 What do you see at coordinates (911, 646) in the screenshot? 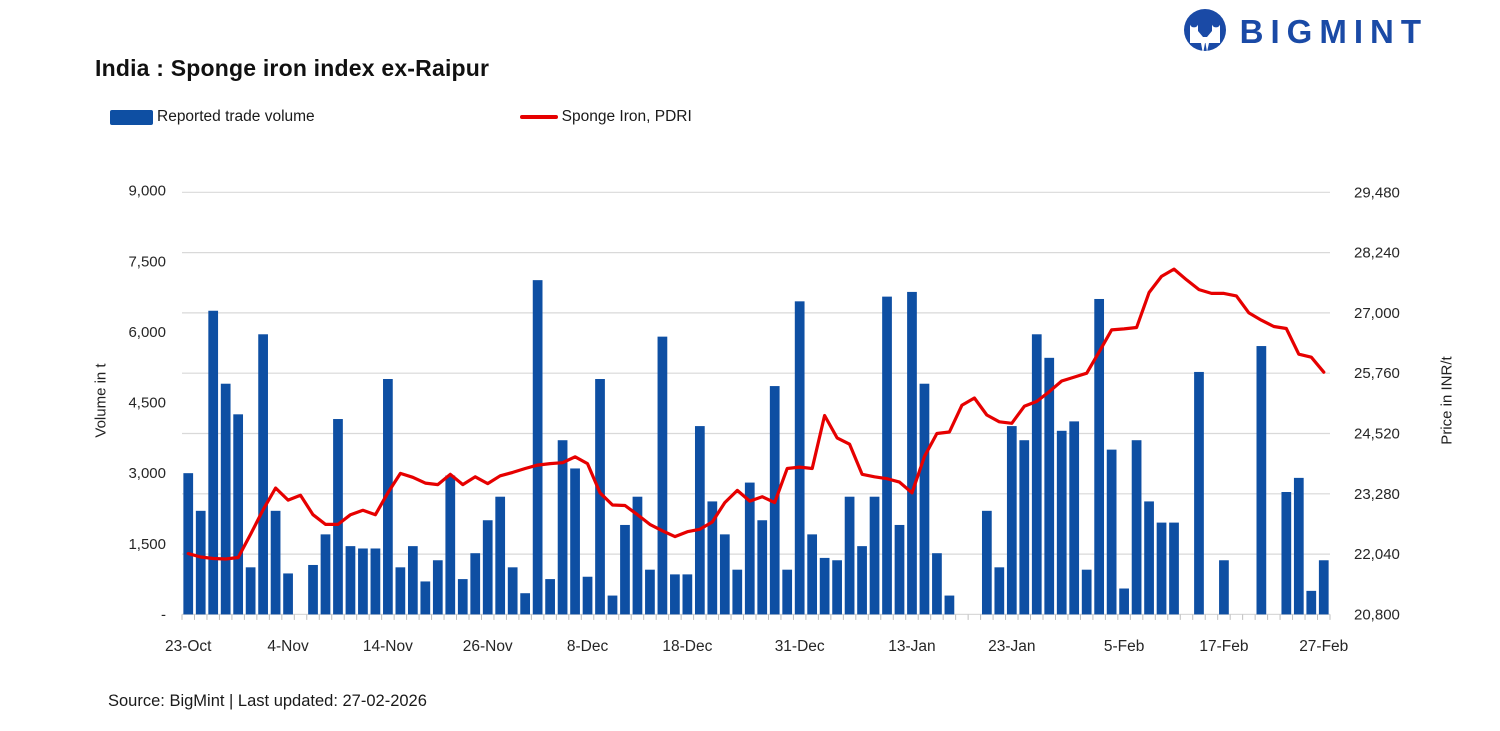
I see `x-axis-label: 13-Jan` at bounding box center [911, 646].